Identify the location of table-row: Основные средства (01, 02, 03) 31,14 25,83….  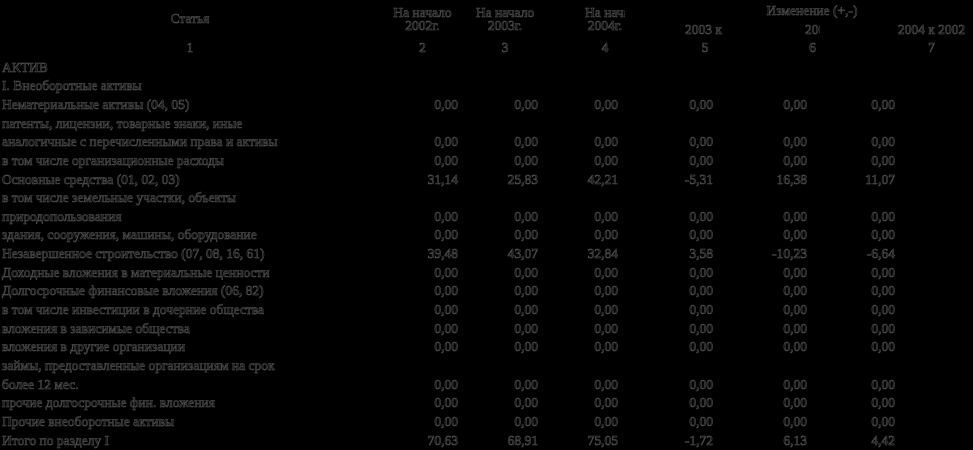
(486, 179).